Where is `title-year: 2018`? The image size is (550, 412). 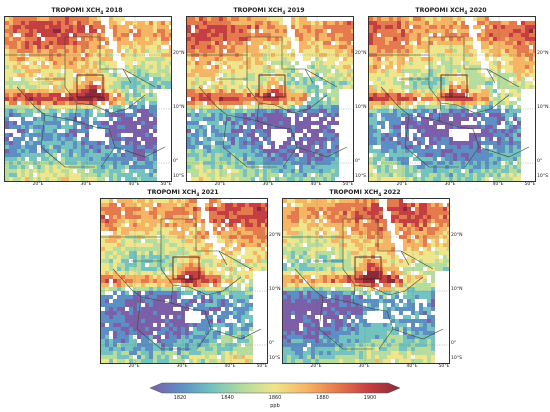 title-year: 2018 is located at coordinates (113, 10).